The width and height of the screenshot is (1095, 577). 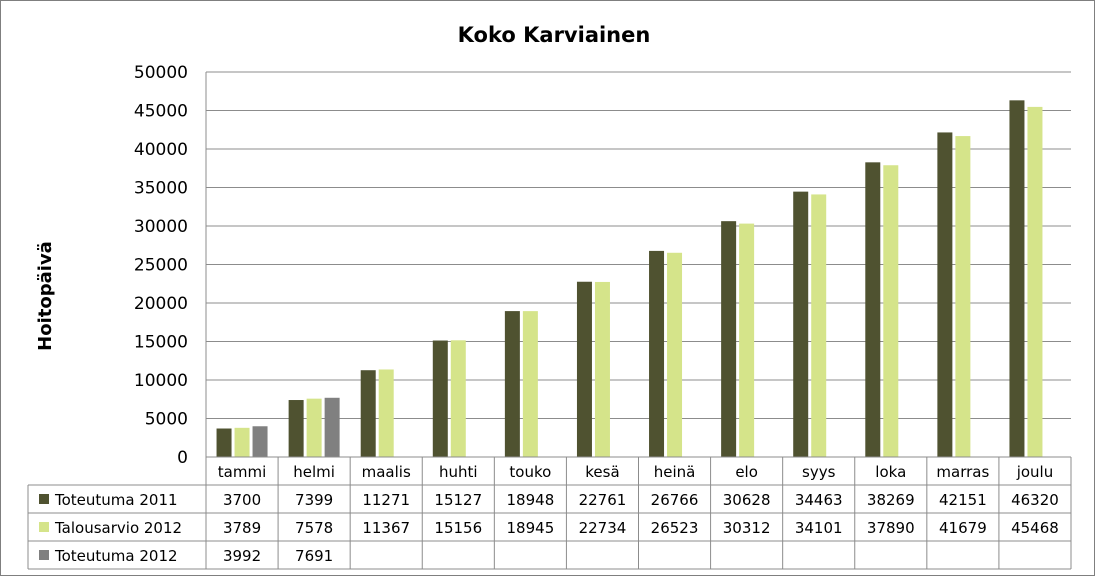 I want to click on x-tick-label: syys, so click(x=819, y=472).